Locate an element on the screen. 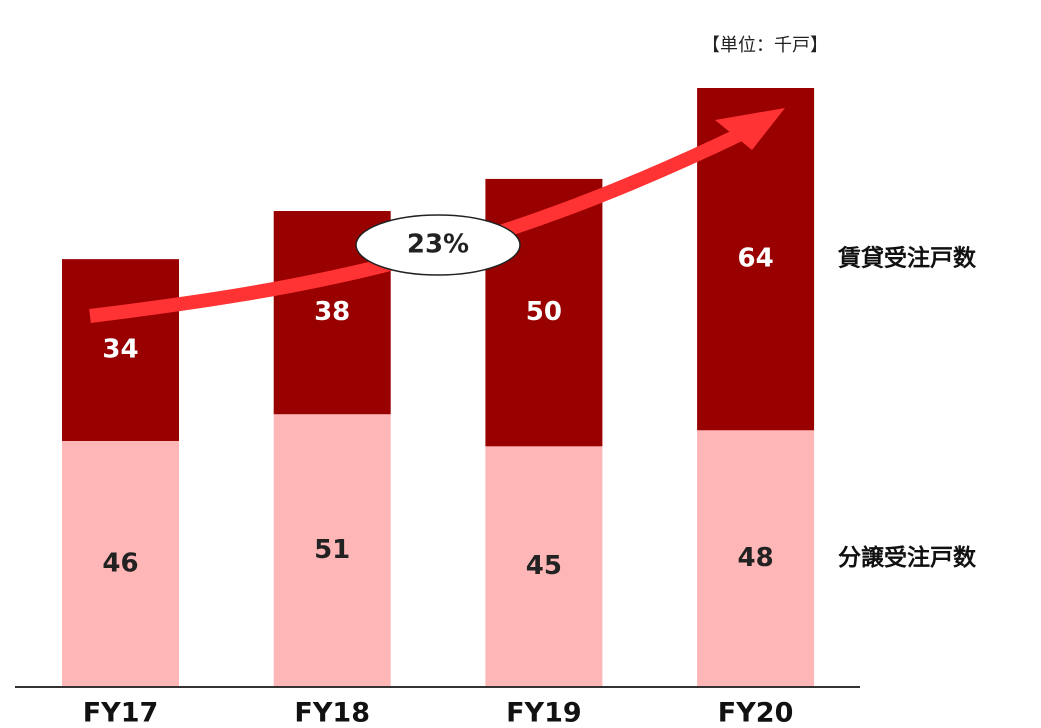 The image size is (1041, 728). value-label: 46 is located at coordinates (120, 563).